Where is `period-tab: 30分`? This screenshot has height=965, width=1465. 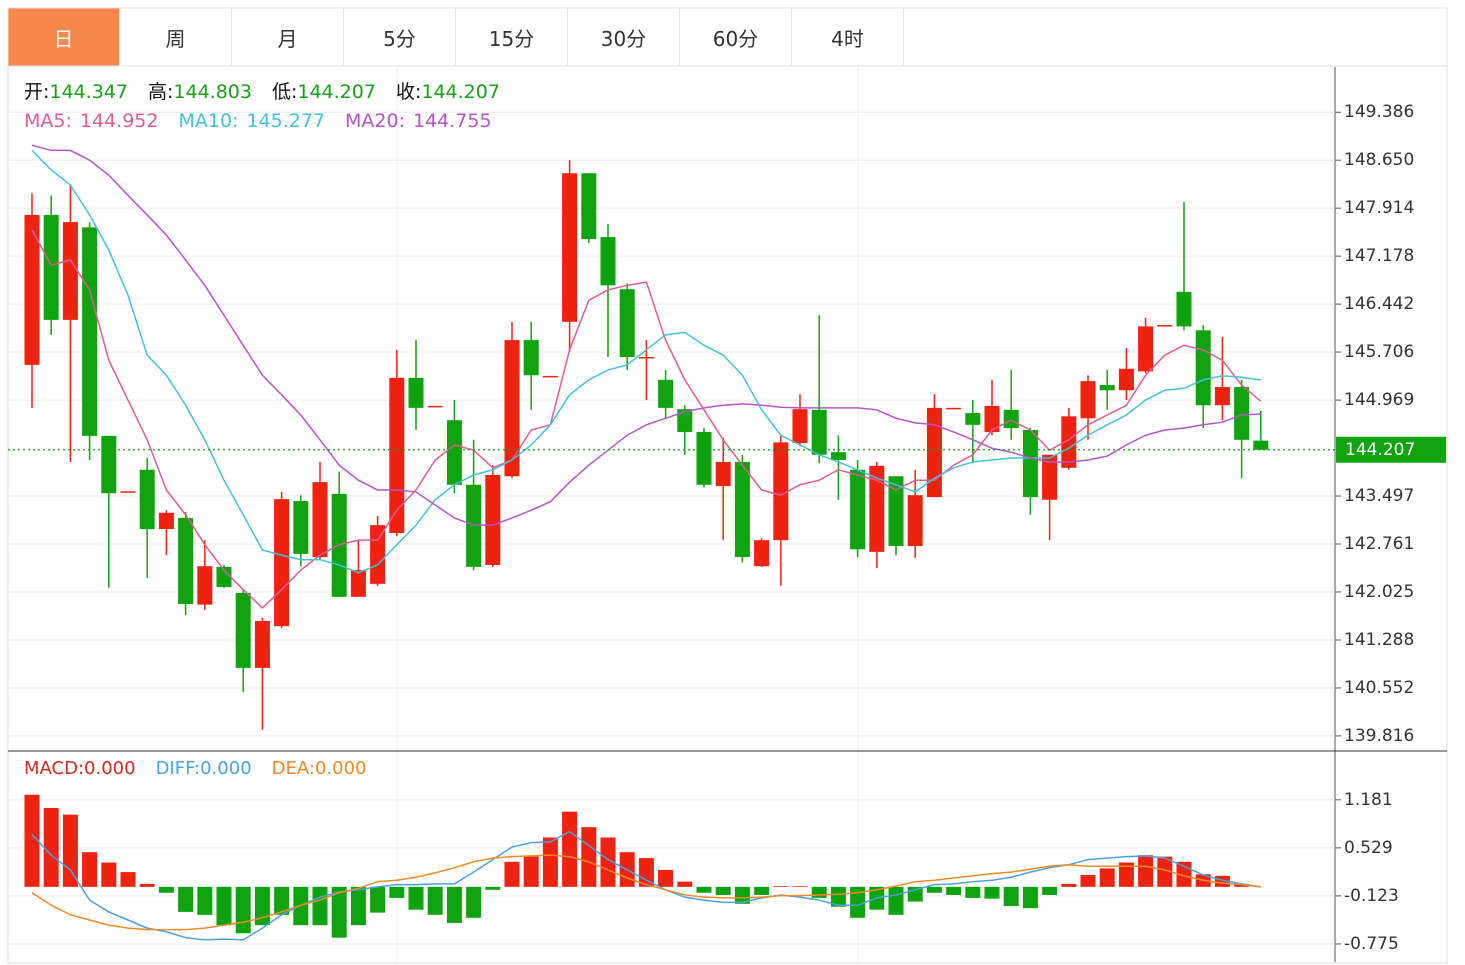 period-tab: 30分 is located at coordinates (624, 37).